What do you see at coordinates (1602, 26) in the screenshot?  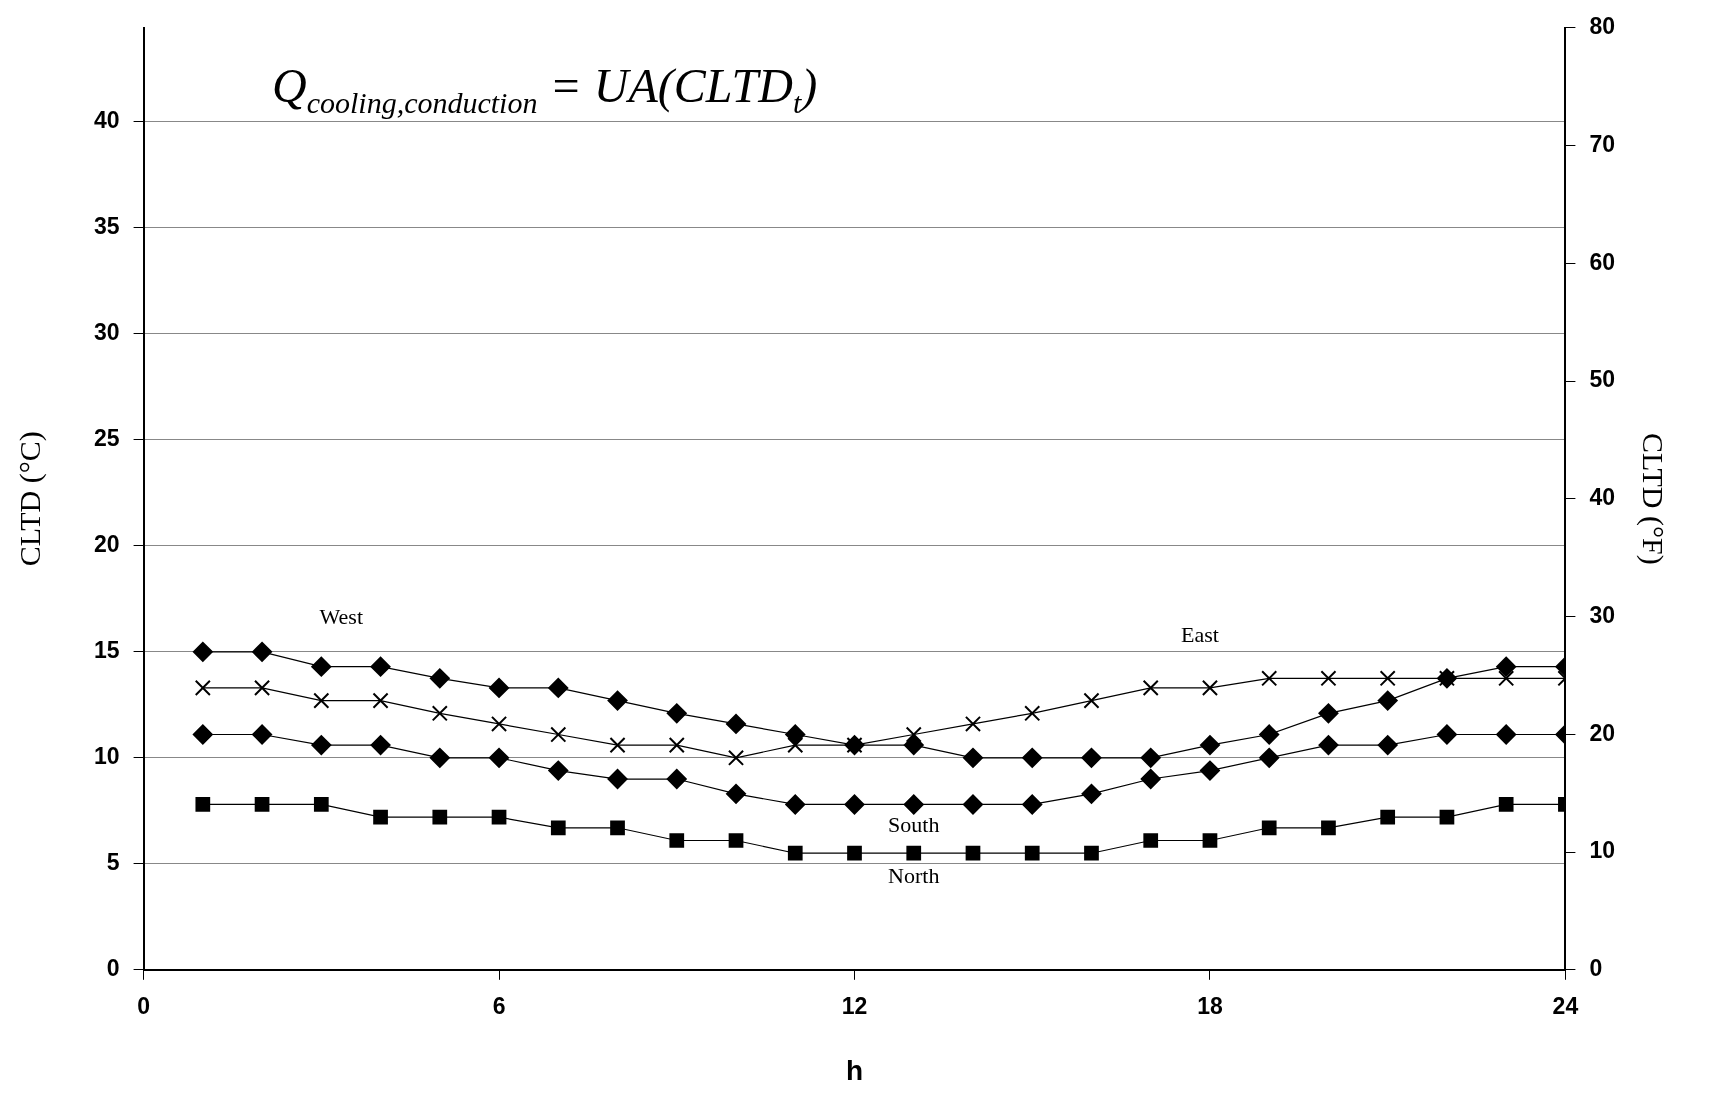 I see `y2-tick-label: 80` at bounding box center [1602, 26].